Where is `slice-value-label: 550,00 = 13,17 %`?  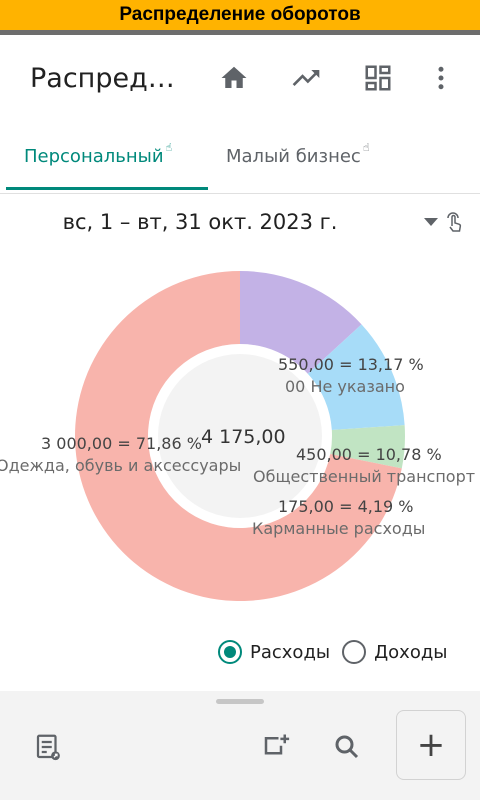
slice-value-label: 550,00 = 13,17 % is located at coordinates (351, 364).